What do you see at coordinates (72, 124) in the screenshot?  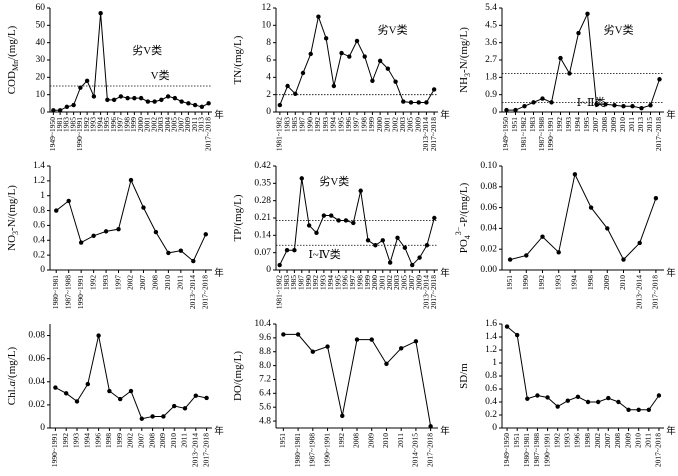 I see `x-tick-label: 1985` at bounding box center [72, 124].